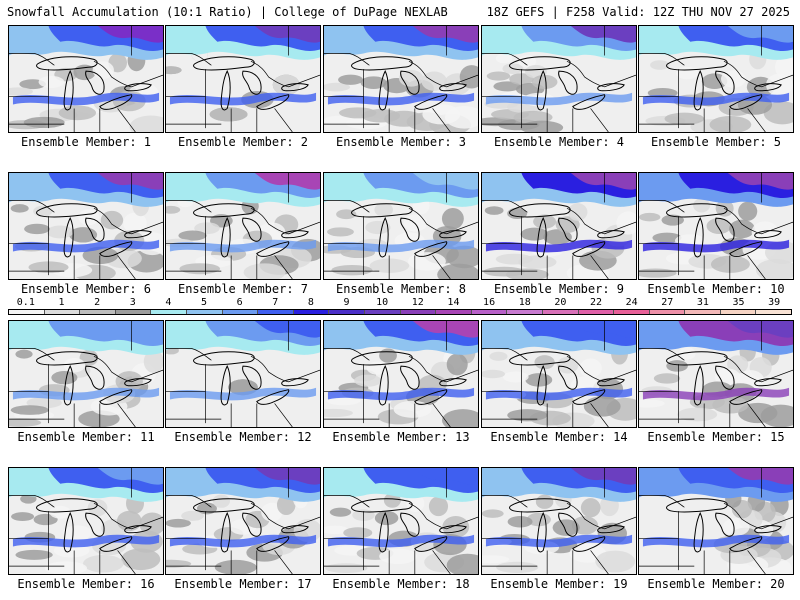 The width and height of the screenshot is (800, 600). What do you see at coordinates (86, 289) in the screenshot?
I see `ensemble-member-label: Ensemble Member: 6` at bounding box center [86, 289].